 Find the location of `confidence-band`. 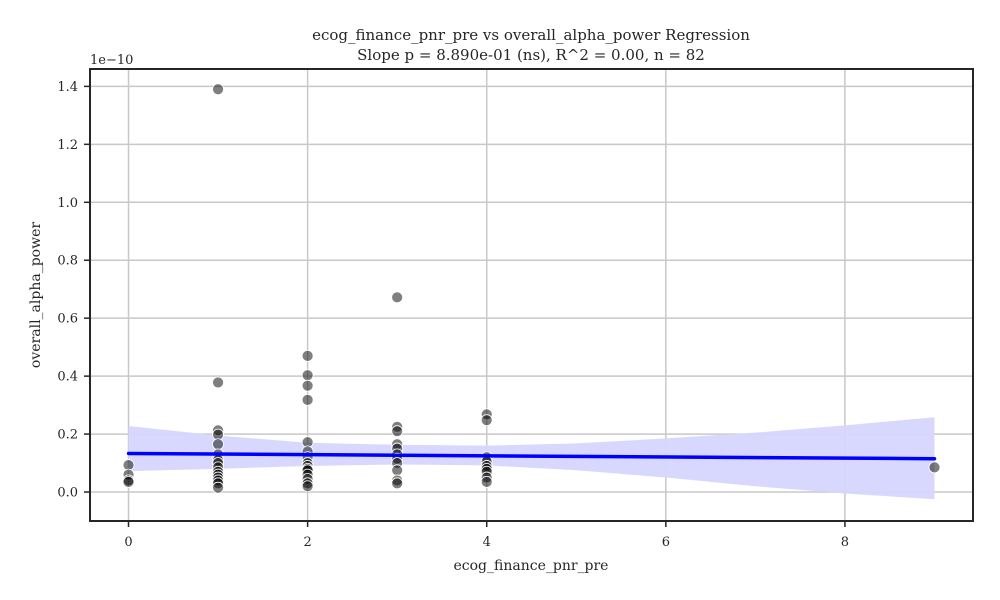

confidence-band is located at coordinates (531, 458).